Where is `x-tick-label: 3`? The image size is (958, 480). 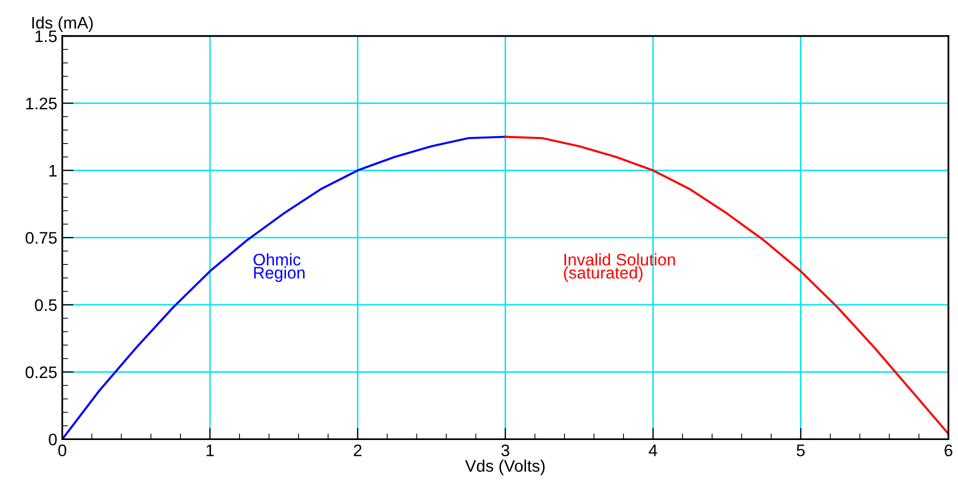
x-tick-label: 3 is located at coordinates (505, 450).